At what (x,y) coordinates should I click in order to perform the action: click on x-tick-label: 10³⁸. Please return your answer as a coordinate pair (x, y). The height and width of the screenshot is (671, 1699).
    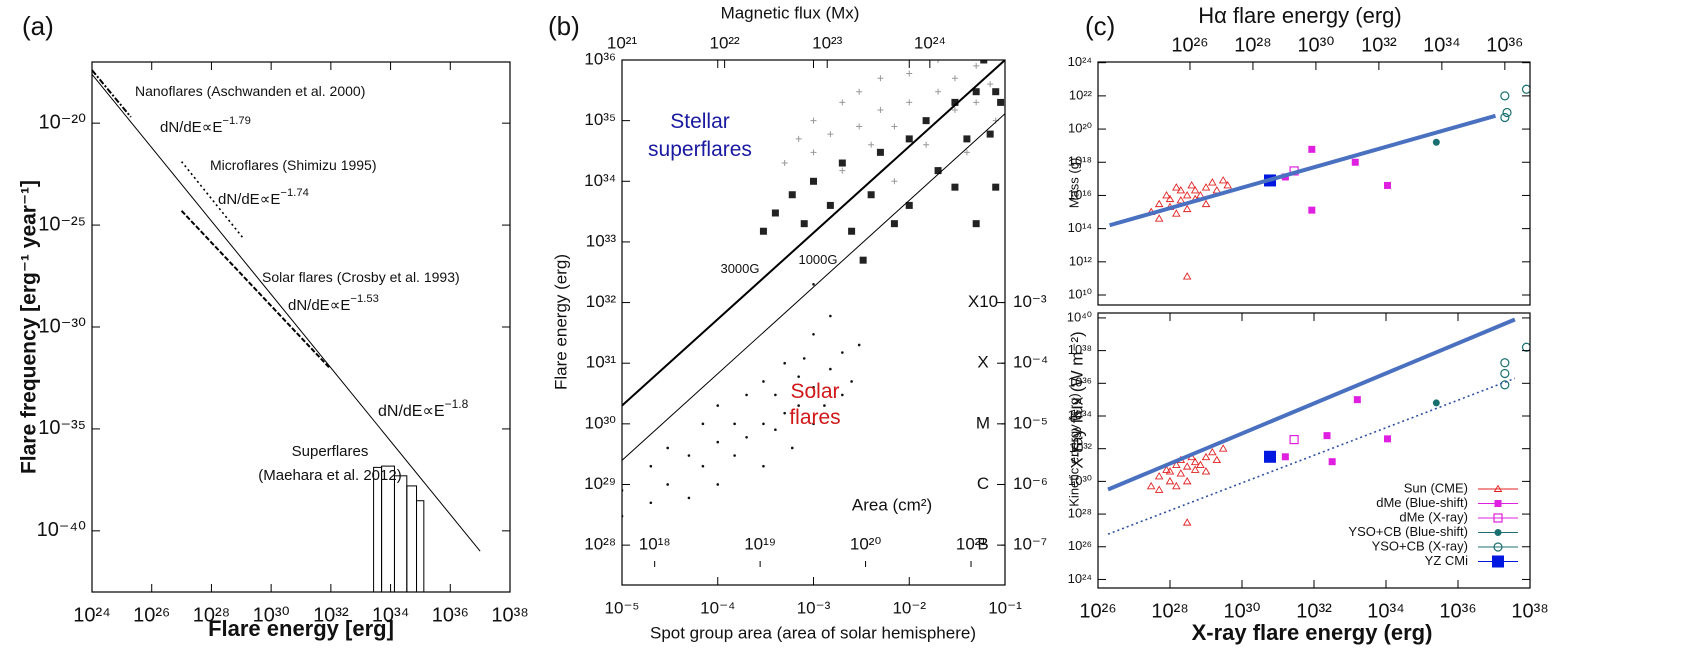
    Looking at the image, I should click on (509, 615).